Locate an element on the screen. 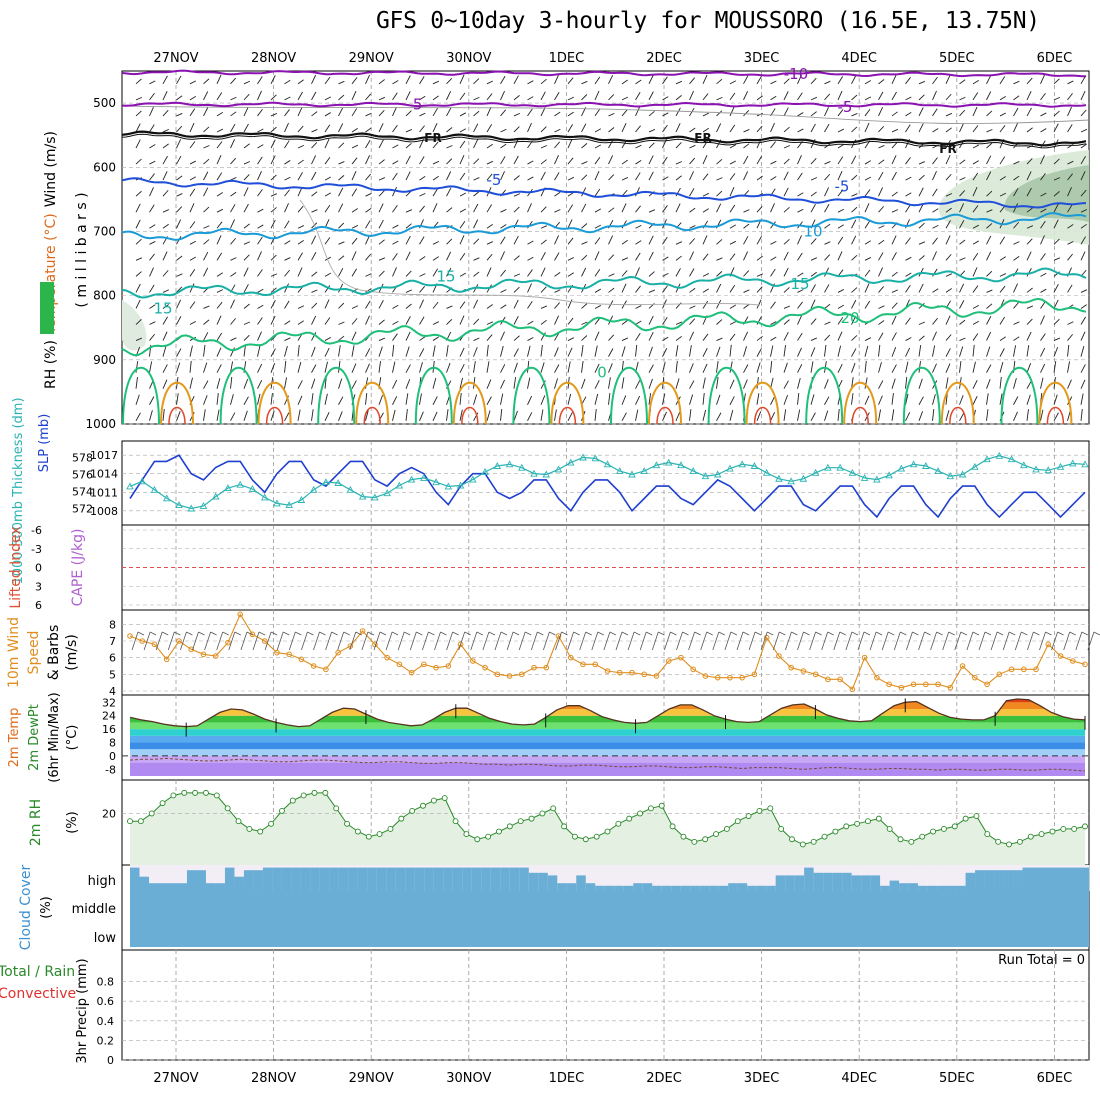 This screenshot has height=1100, width=1100. ua-y-unit: ( m i l l i b a r s ) is located at coordinates (82, 249).